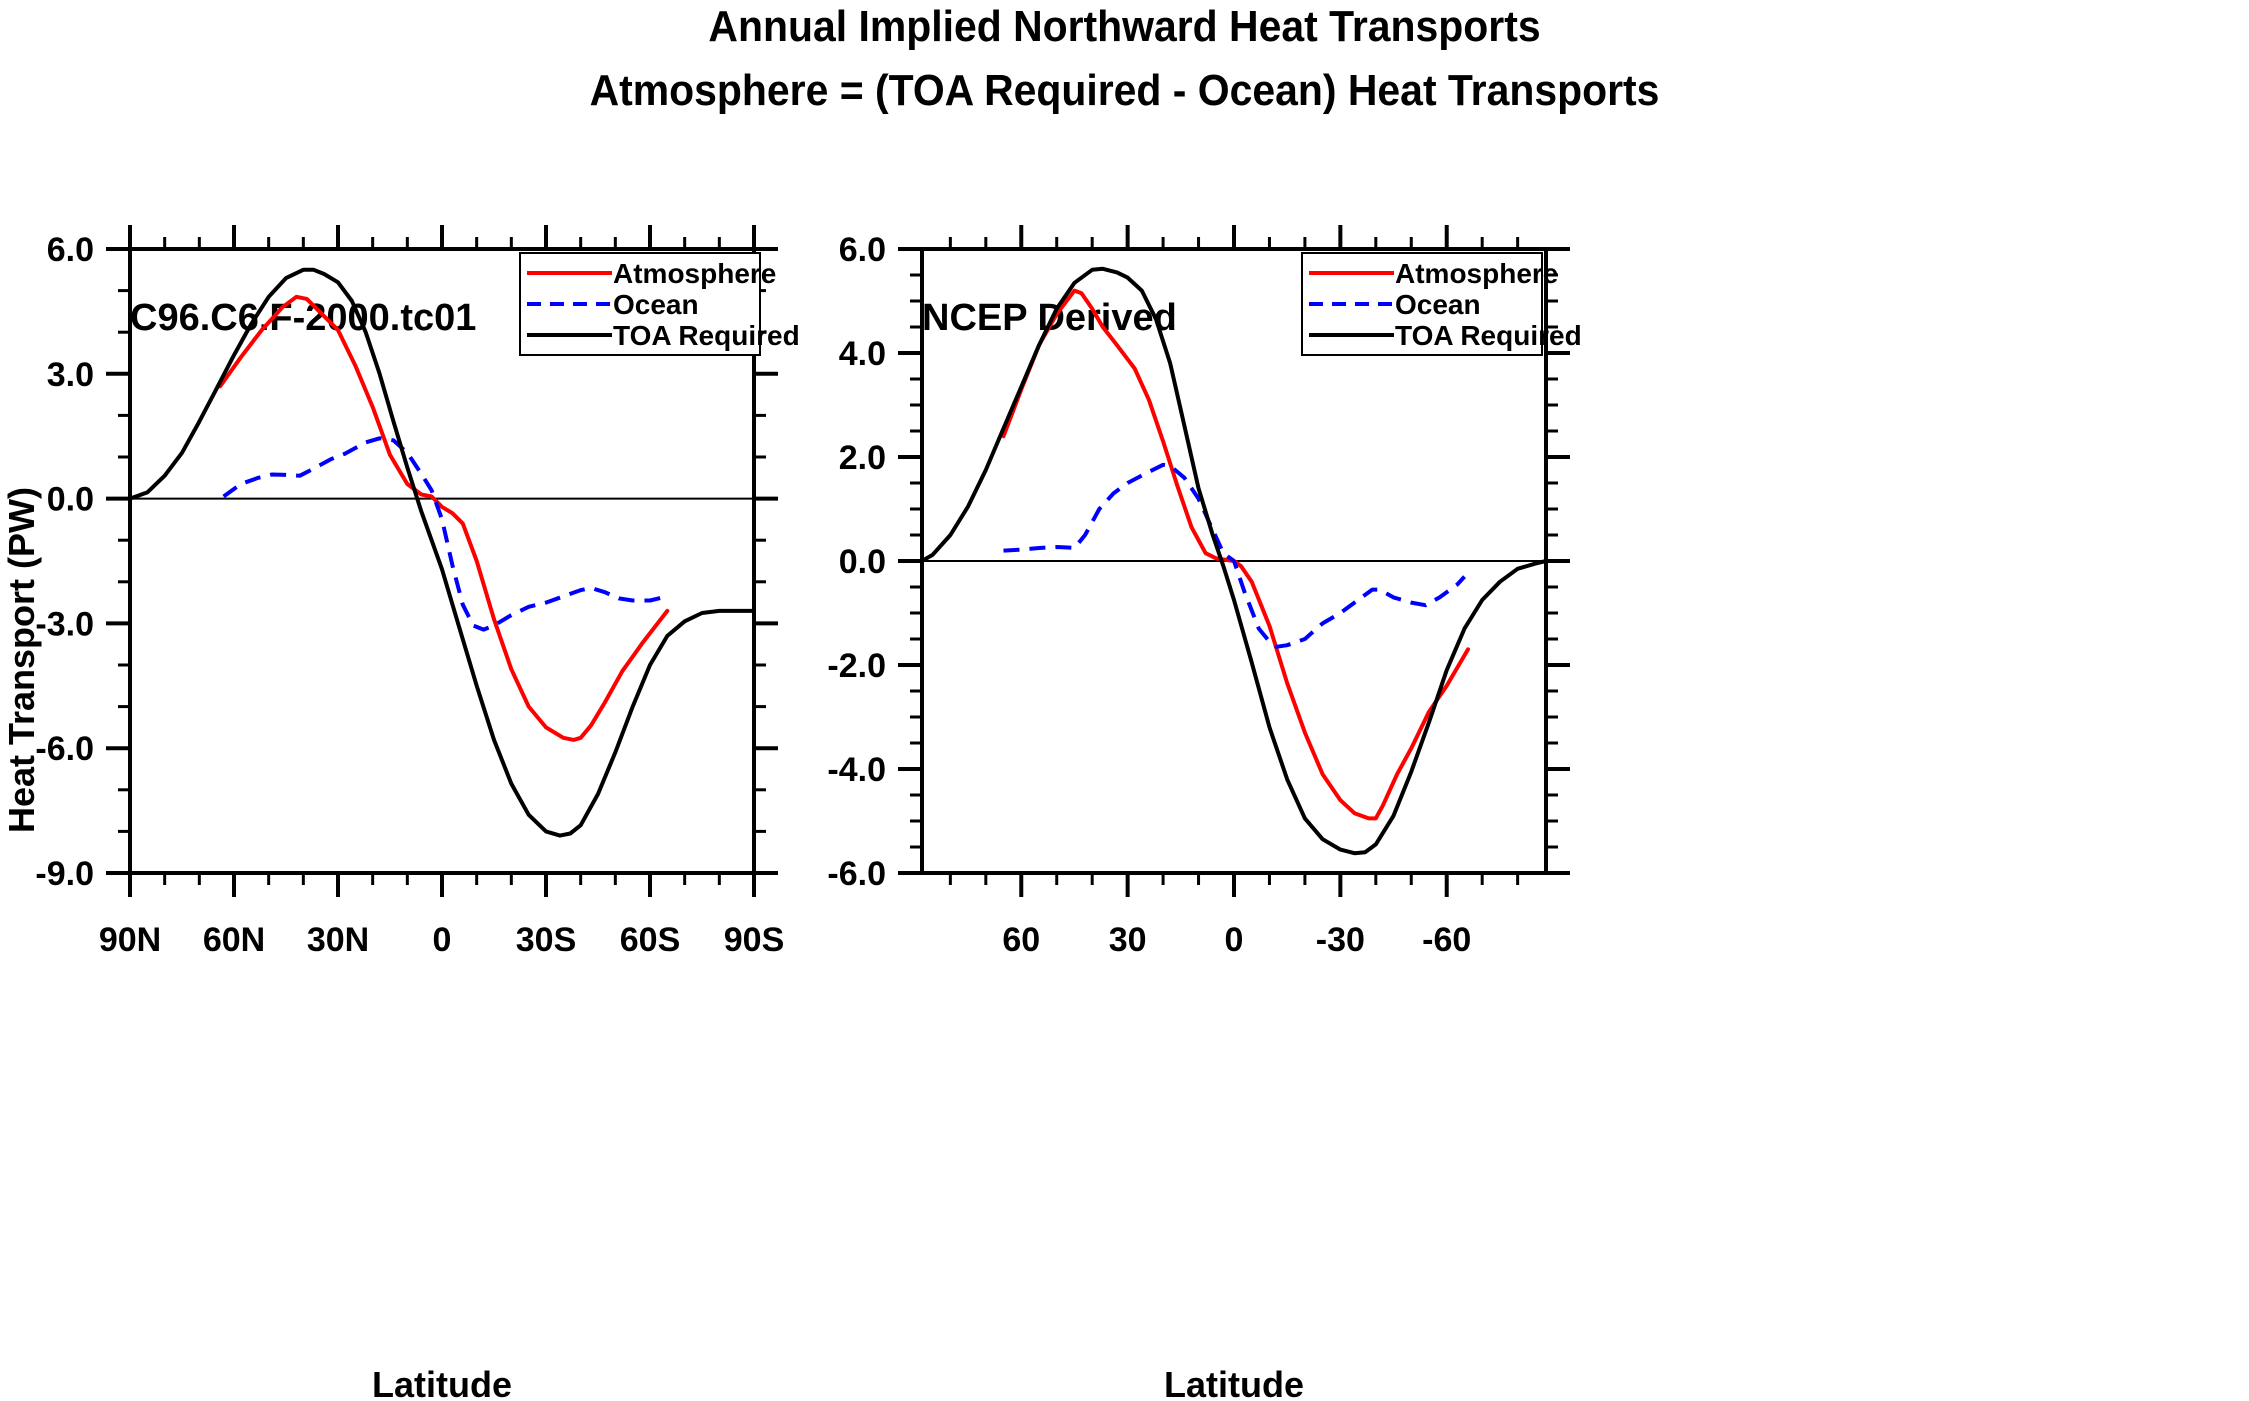  What do you see at coordinates (856, 770) in the screenshot?
I see `y-tick-label: -4.0` at bounding box center [856, 770].